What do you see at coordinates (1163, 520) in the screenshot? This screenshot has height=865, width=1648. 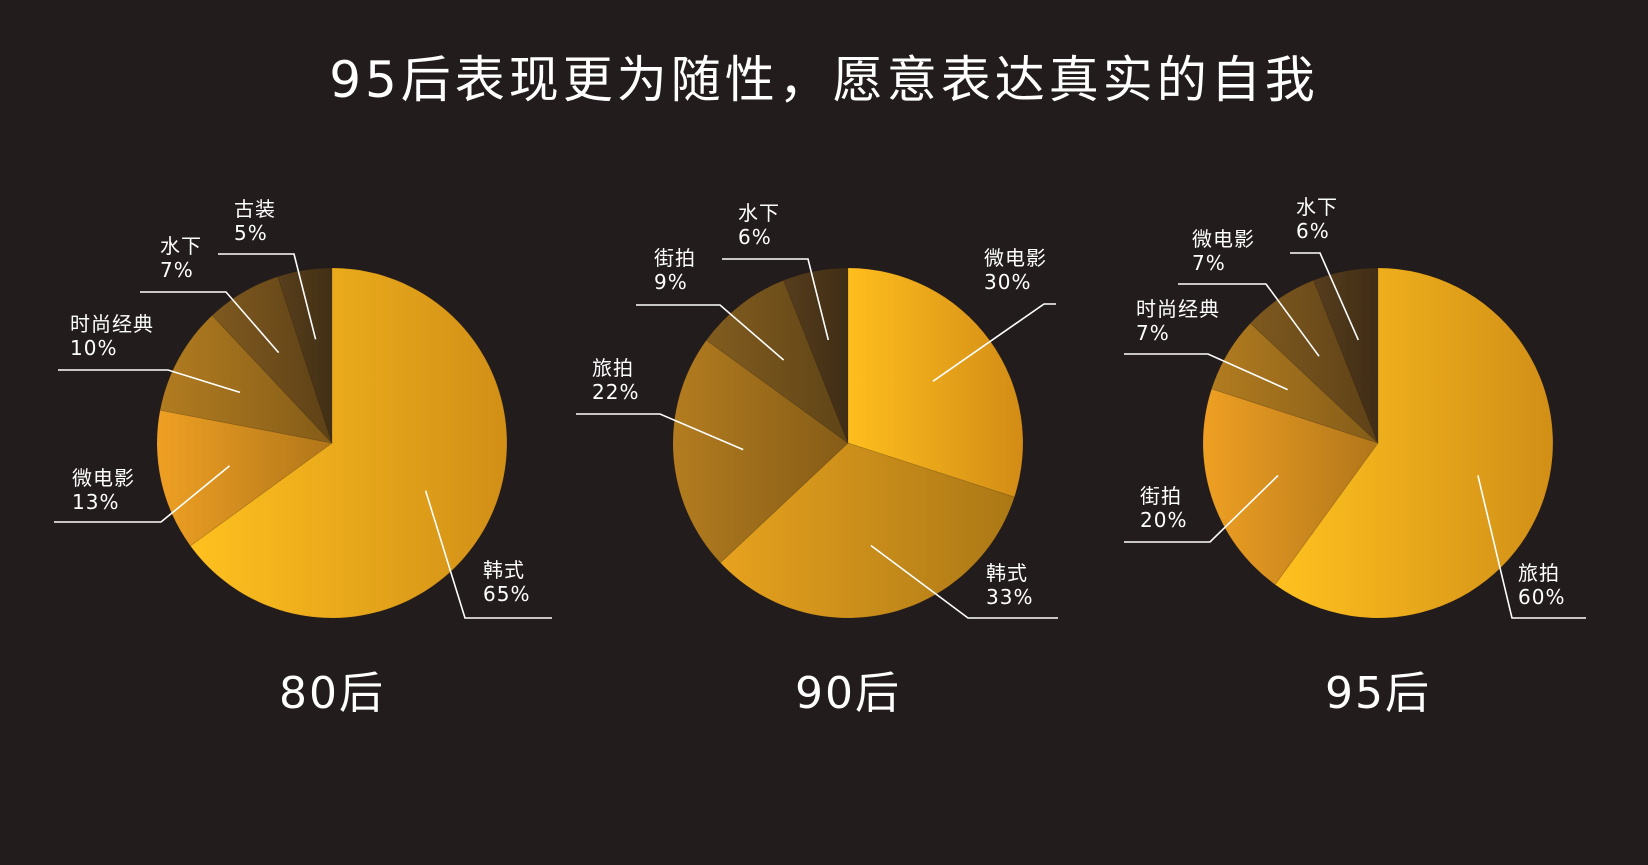 I see `slice-percent: 20%` at bounding box center [1163, 520].